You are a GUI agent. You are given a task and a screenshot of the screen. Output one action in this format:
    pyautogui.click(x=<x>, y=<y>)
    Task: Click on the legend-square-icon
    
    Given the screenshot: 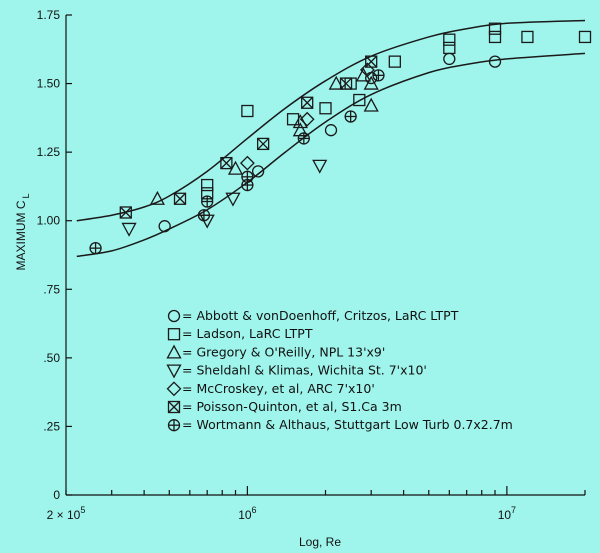 What is the action you would take?
    pyautogui.click(x=174, y=334)
    